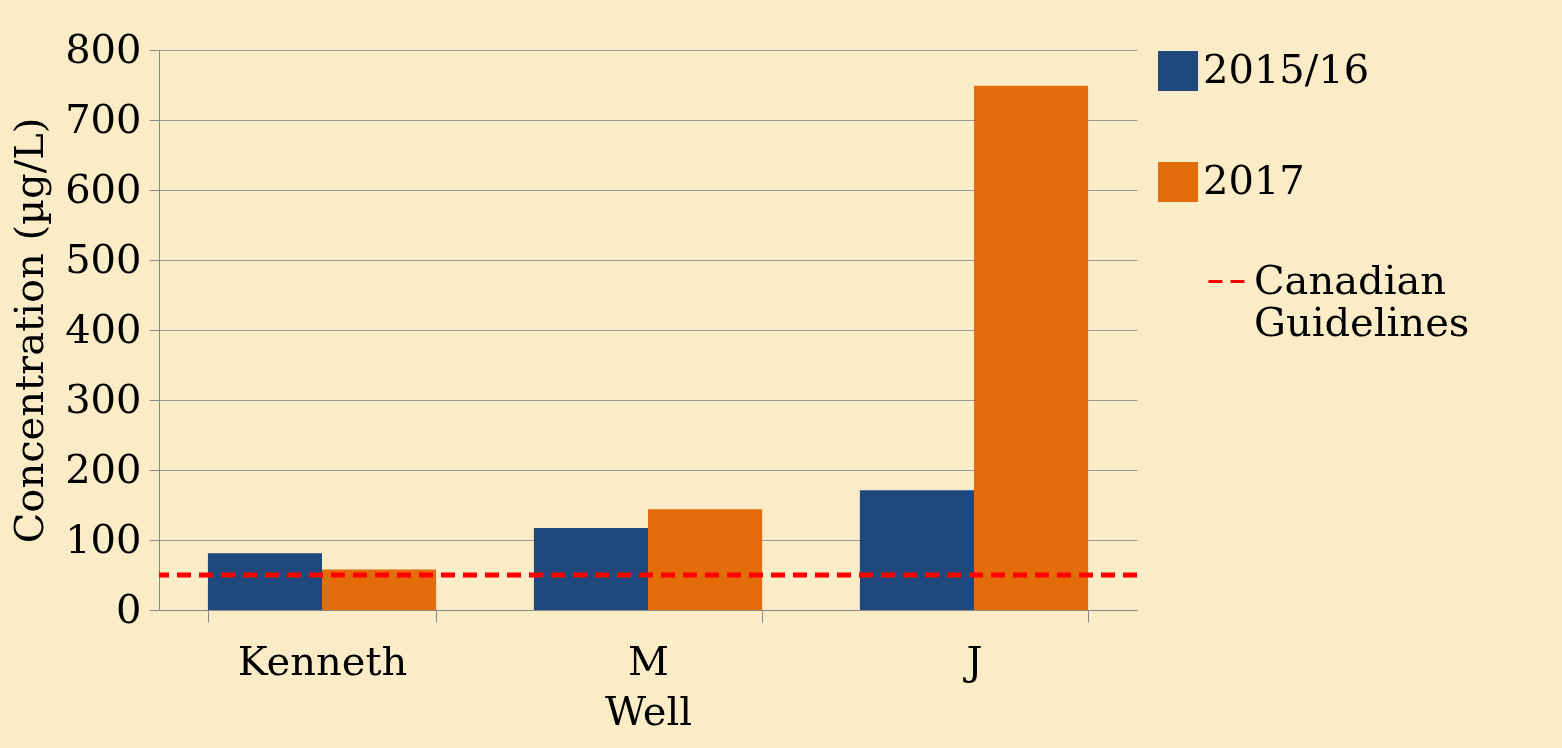 This screenshot has width=1562, height=748. I want to click on y-tick-label: 700, so click(103, 118).